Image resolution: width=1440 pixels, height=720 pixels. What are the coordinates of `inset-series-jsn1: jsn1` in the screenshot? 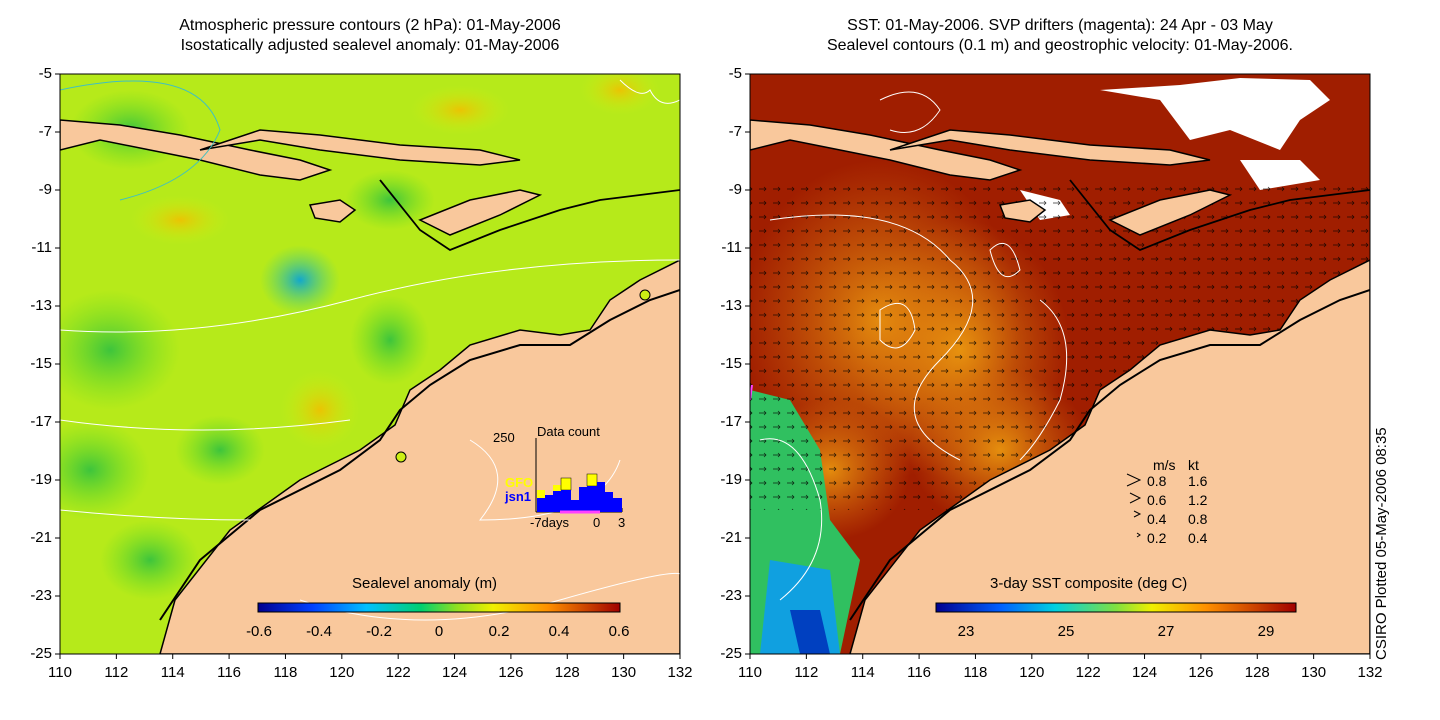 It's located at (518, 496).